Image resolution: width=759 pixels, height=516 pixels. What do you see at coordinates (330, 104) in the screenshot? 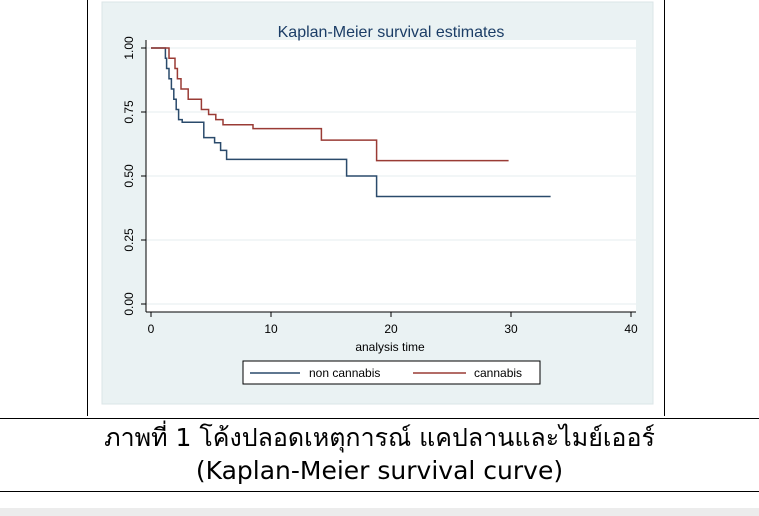
I see `series-line-cannabis` at bounding box center [330, 104].